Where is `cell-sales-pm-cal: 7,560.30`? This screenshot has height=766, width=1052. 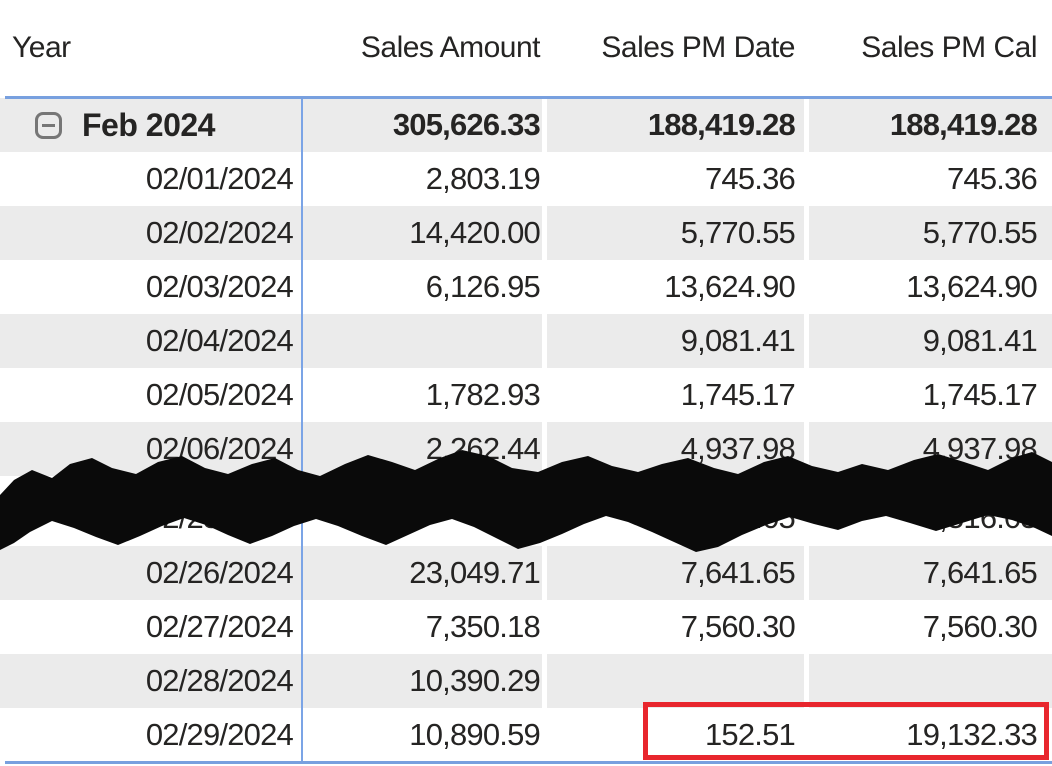
cell-sales-pm-cal: 7,560.30 is located at coordinates (980, 626).